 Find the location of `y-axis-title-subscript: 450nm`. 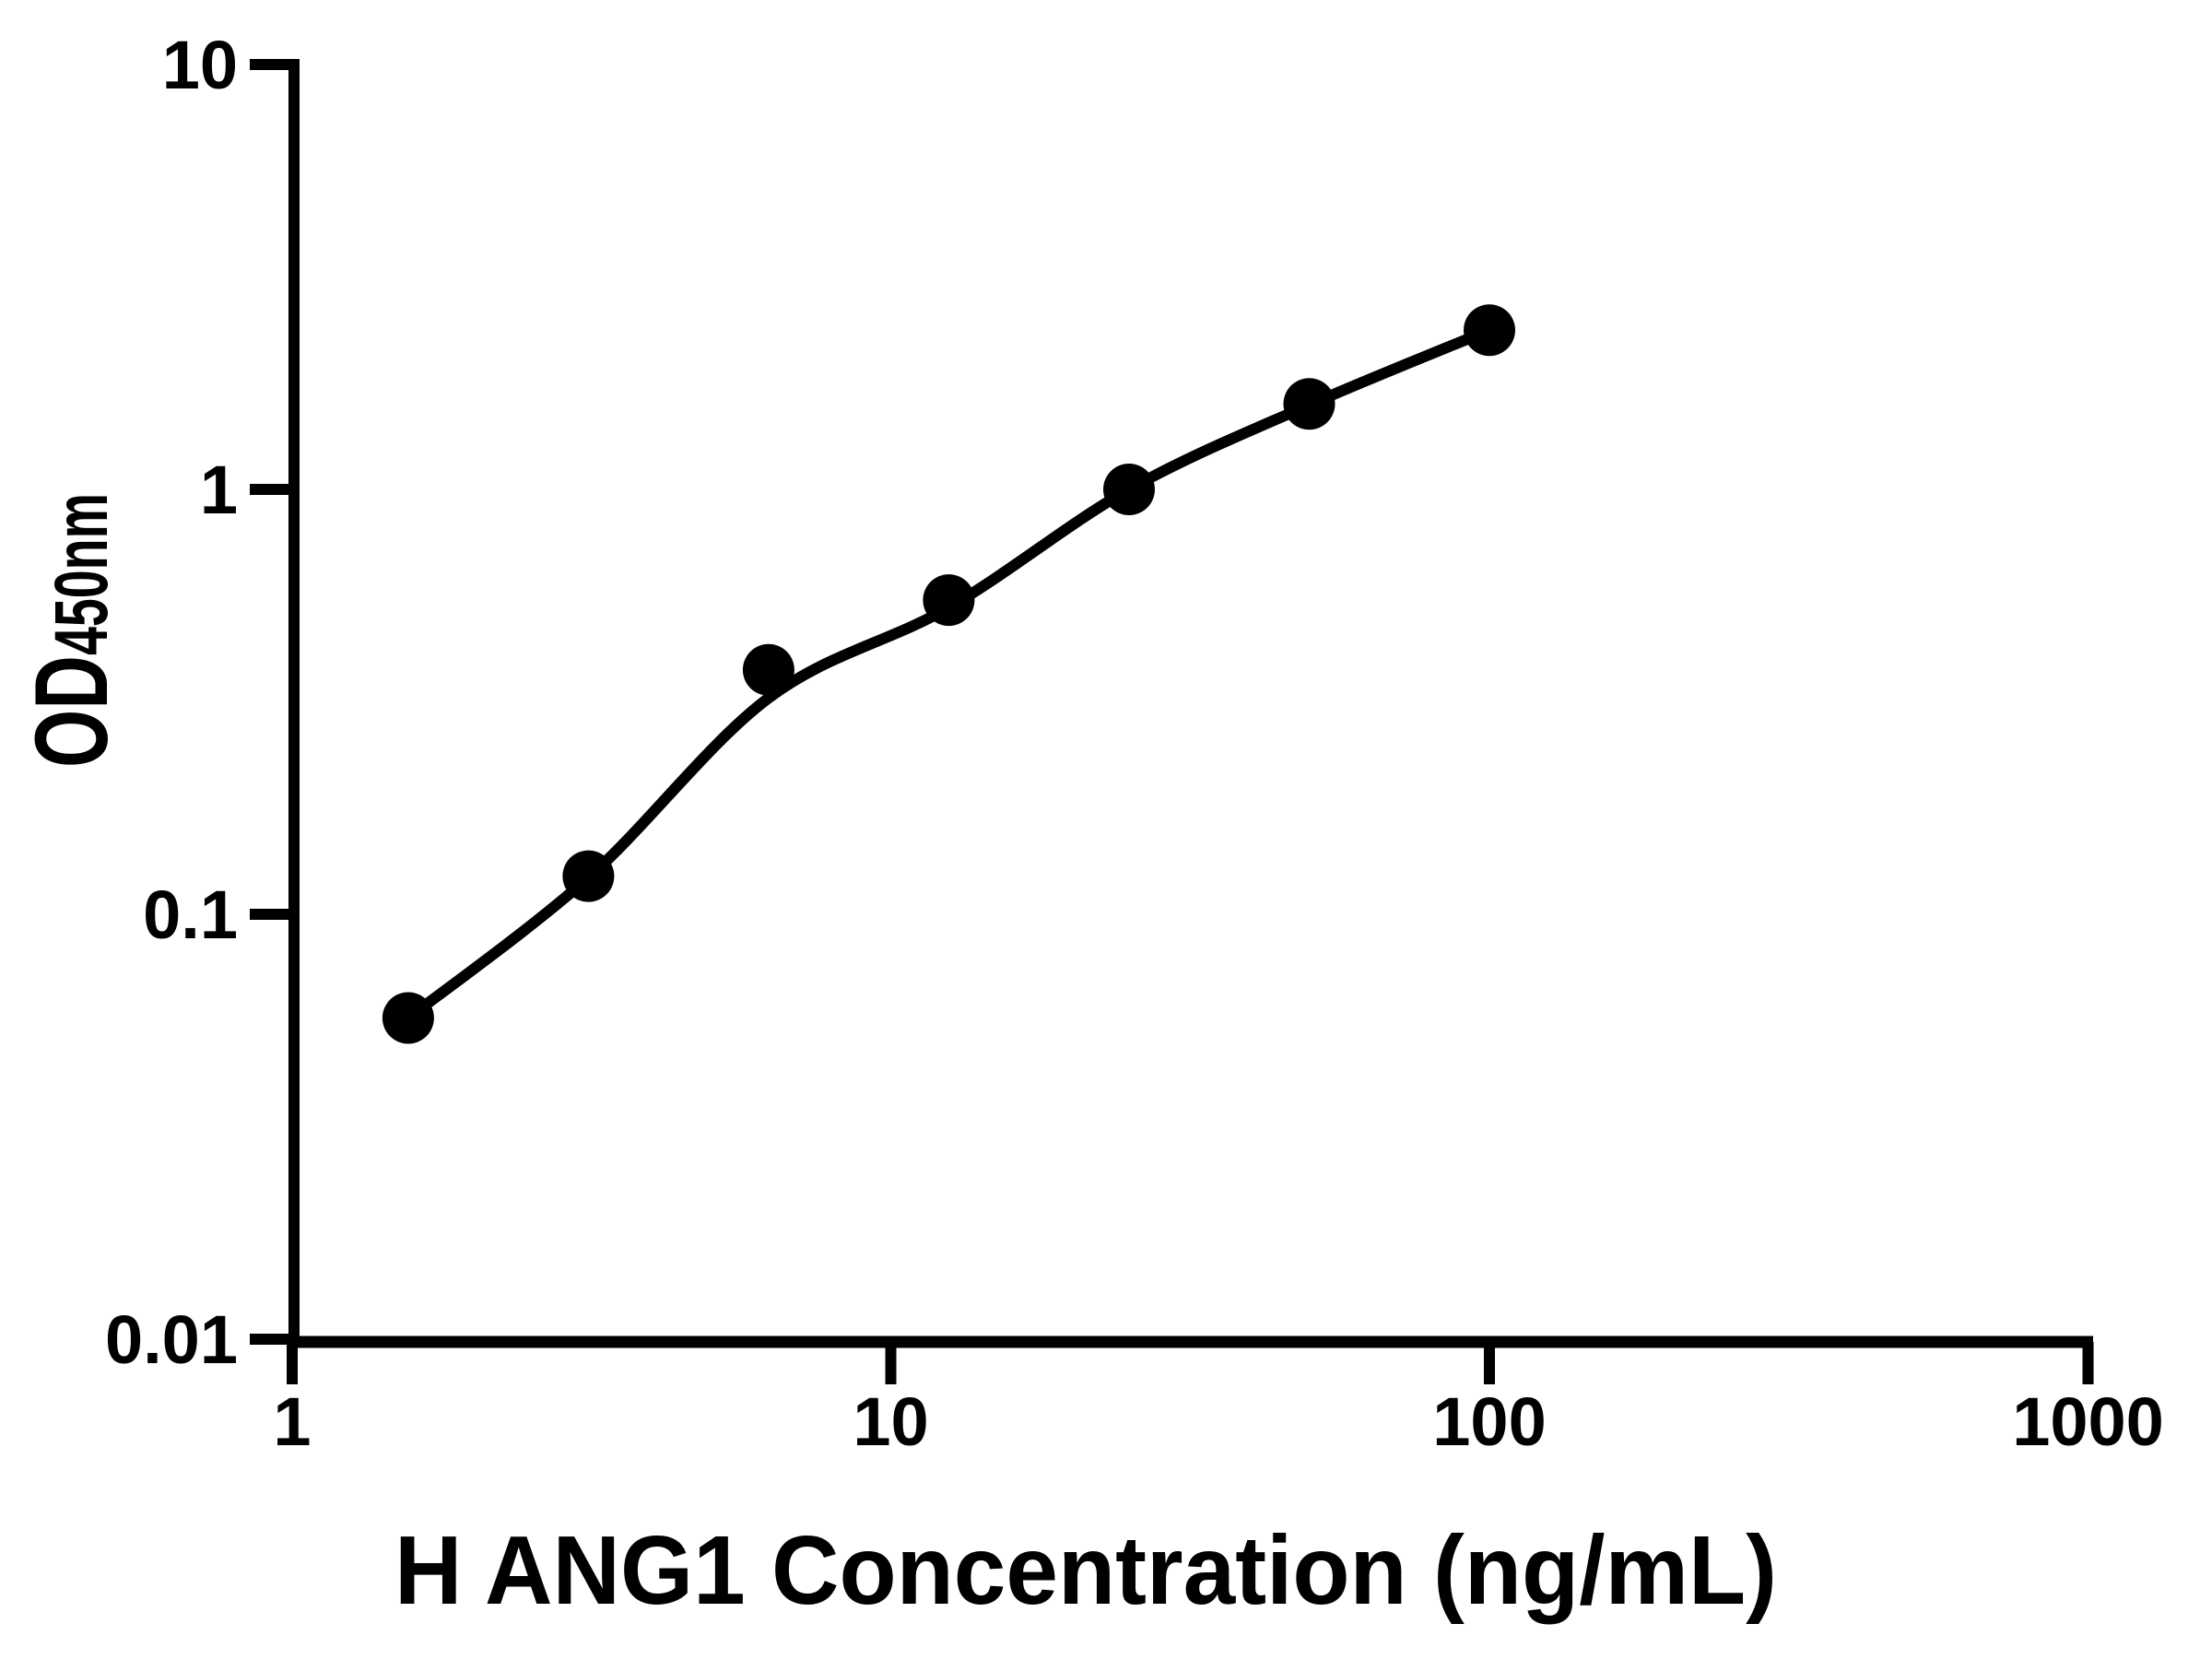

y-axis-title-subscript: 450nm is located at coordinates (82, 574).